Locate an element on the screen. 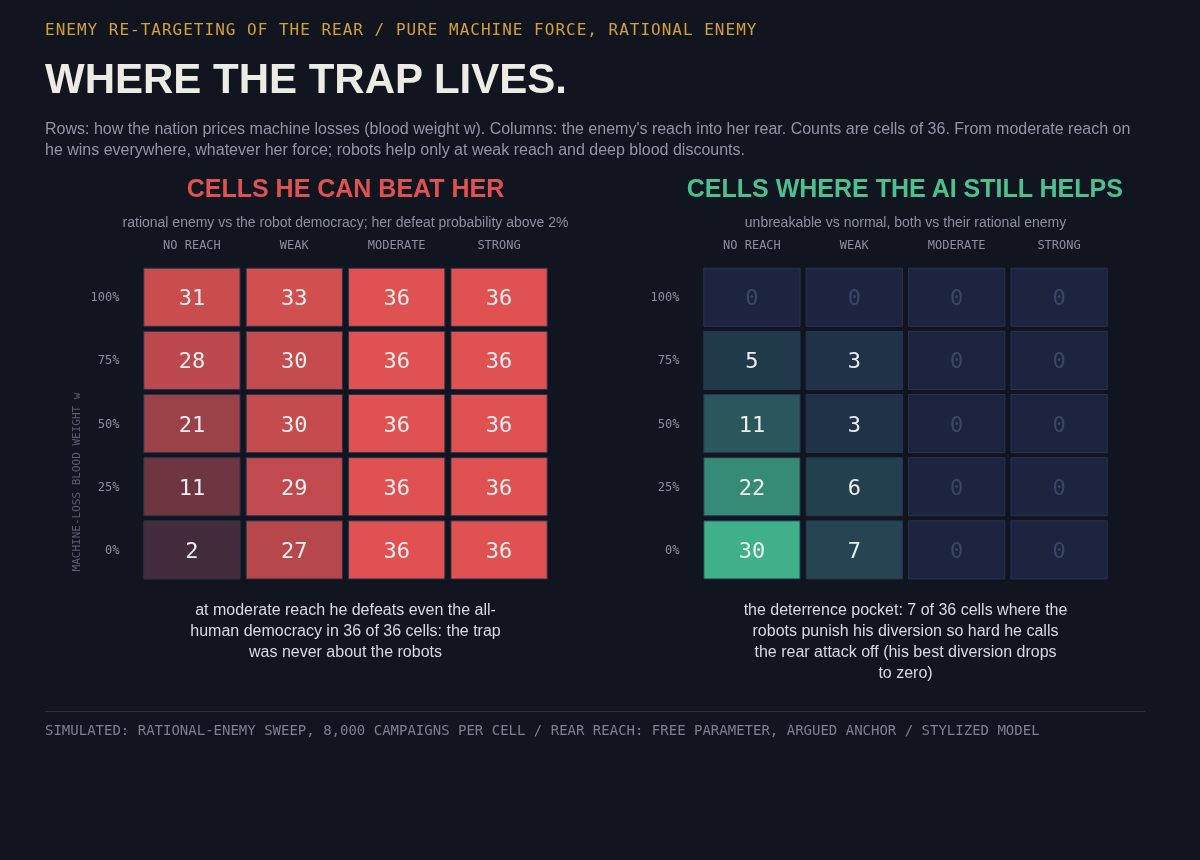 The image size is (1200, 860). text: SIMULATED: RATIONAL-ENEMY SWEEP, 8,000 CAMPAIGNS PER CELL / REAR REACH: FREE PARAMETER, ARGUED ANCHOR / STYLIZED MODEL is located at coordinates (542, 731).